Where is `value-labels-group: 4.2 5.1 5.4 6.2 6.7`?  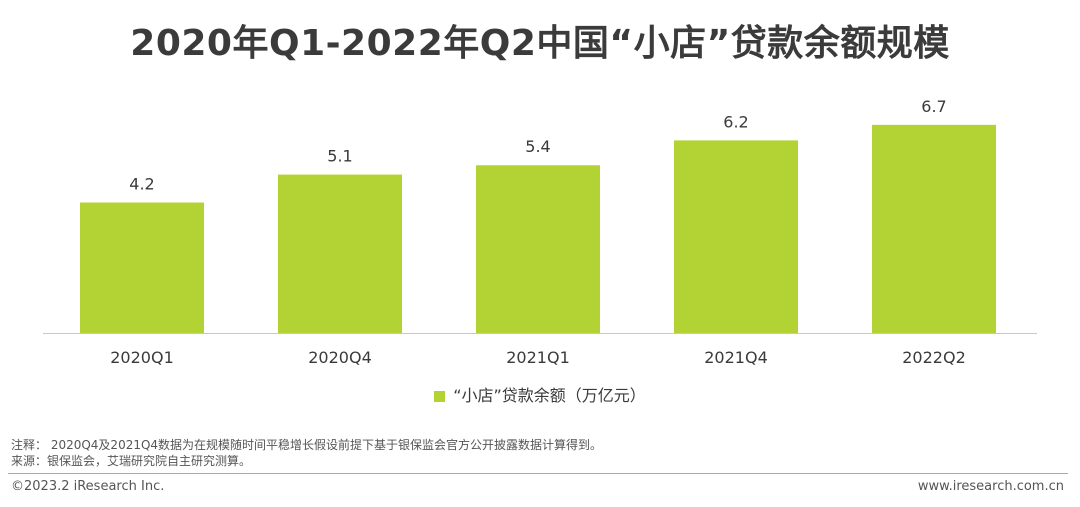
value-labels-group: 4.2 5.1 5.4 6.2 6.7 is located at coordinates (537, 145).